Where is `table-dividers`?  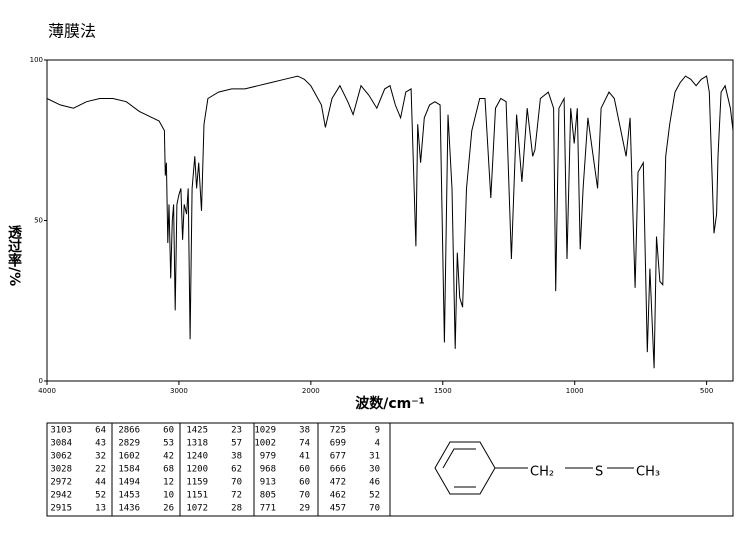
table-dividers is located at coordinates (251, 469).